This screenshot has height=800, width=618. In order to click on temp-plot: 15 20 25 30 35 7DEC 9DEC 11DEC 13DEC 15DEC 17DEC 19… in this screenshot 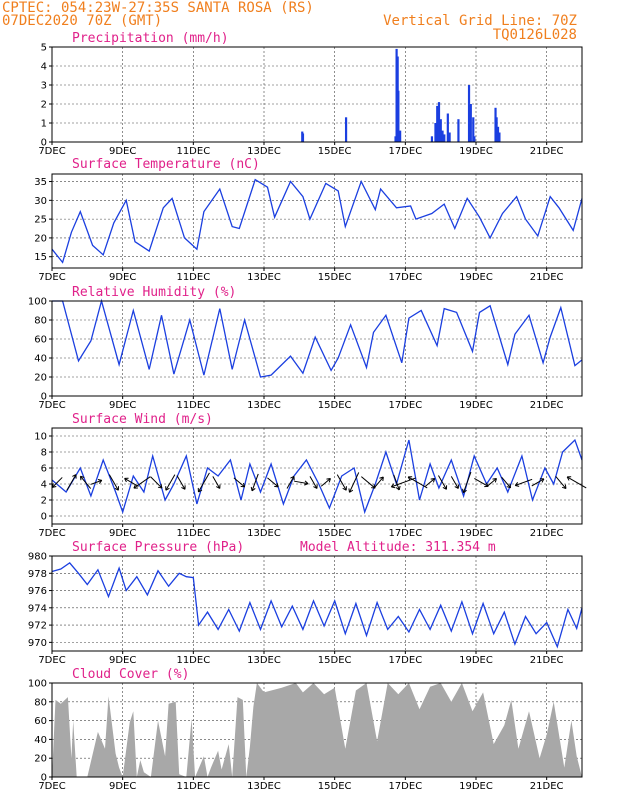, I will do `click(308, 228)`.